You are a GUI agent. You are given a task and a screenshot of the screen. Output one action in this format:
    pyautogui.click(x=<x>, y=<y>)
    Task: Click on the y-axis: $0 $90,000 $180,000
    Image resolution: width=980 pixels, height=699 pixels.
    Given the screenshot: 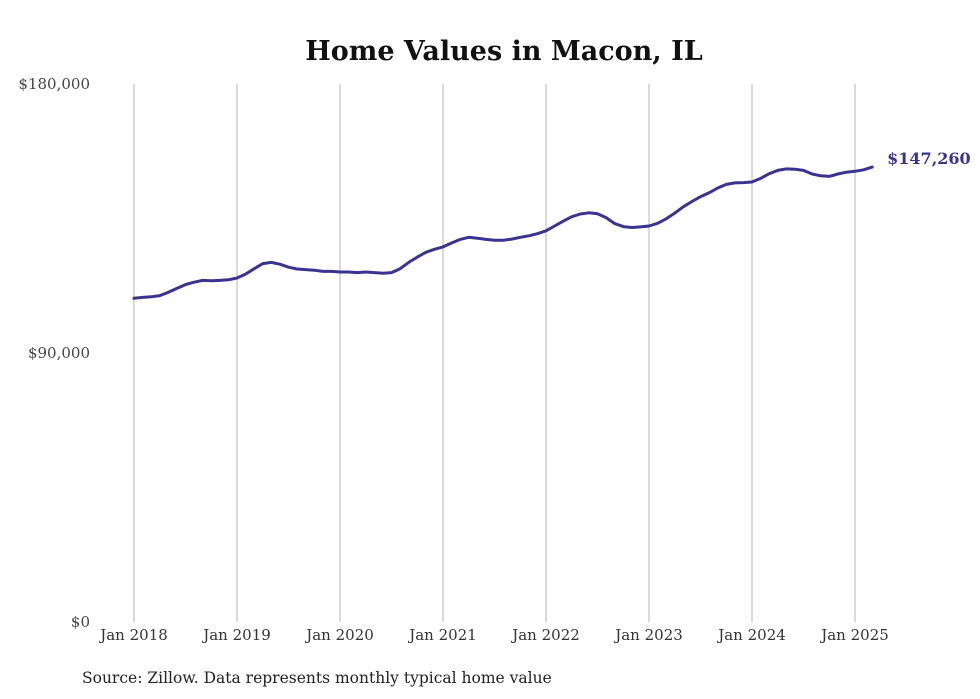 What is the action you would take?
    pyautogui.click(x=54, y=353)
    